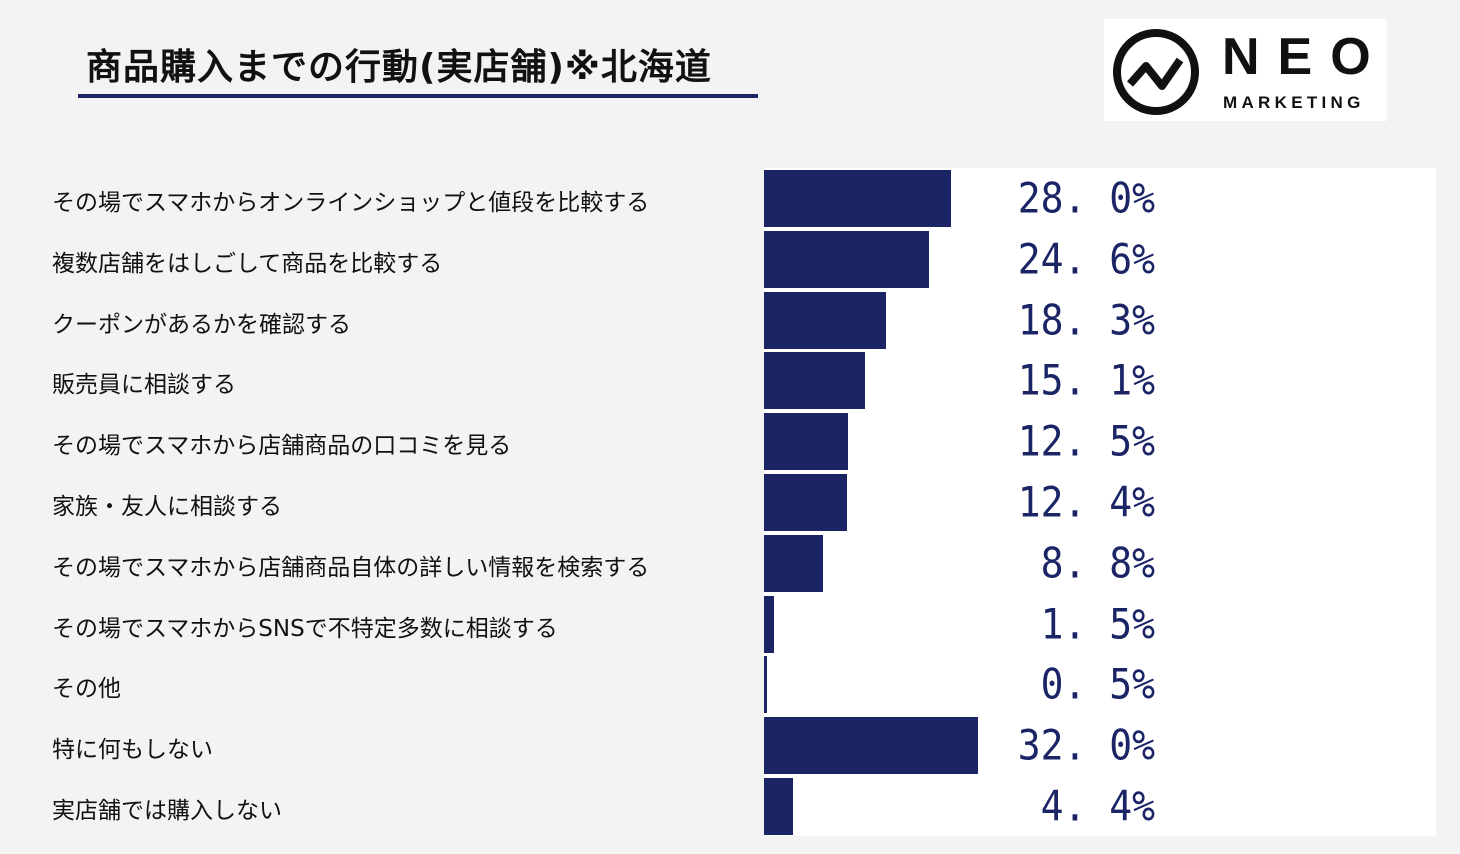 This screenshot has height=854, width=1460. I want to click on category-label: 特に何もしない, so click(132, 750).